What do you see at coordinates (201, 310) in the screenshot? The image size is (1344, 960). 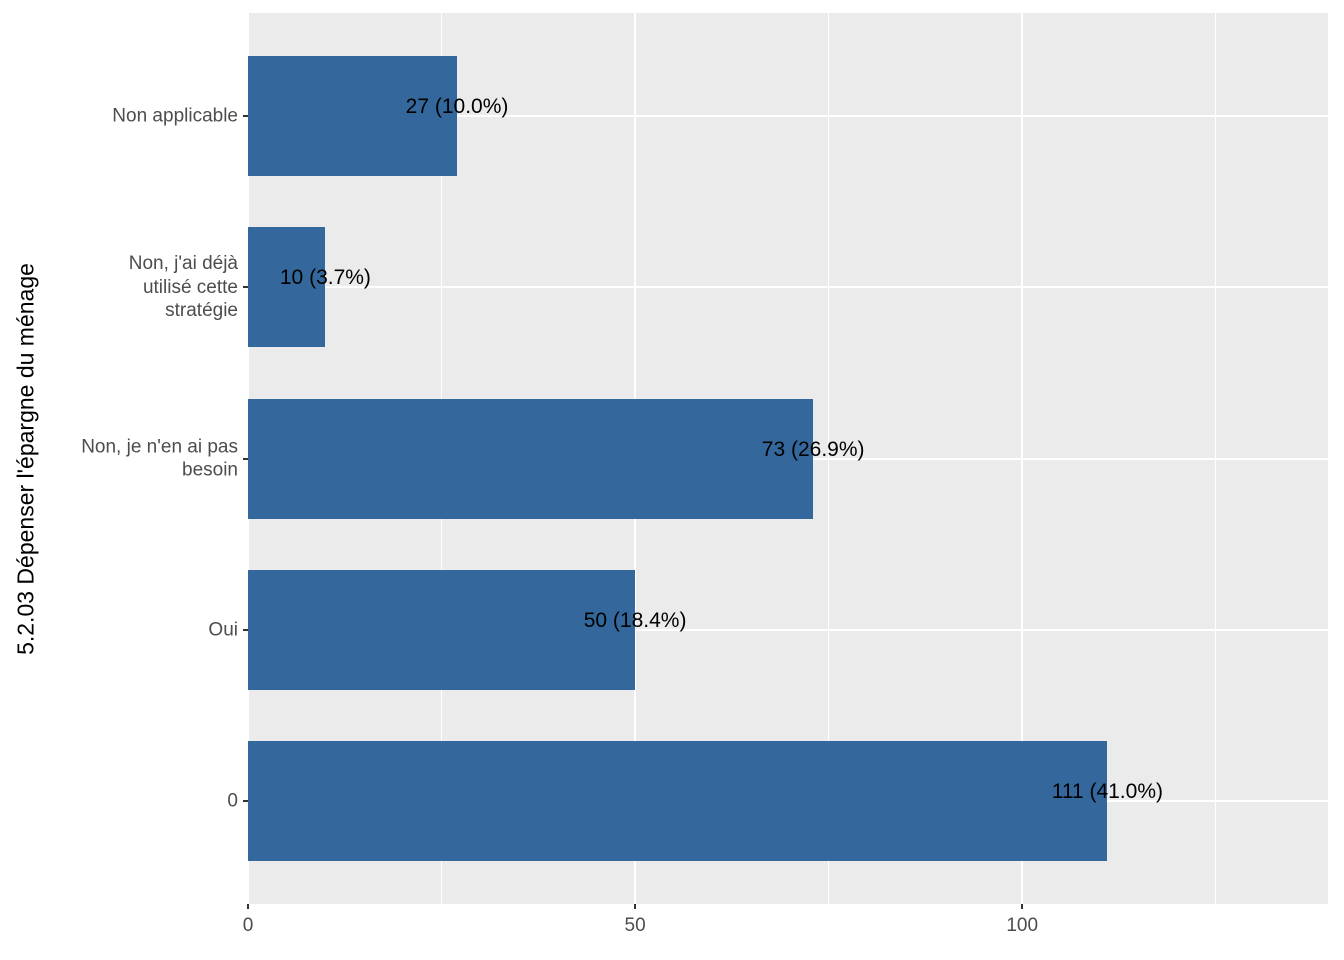 I see `y-axis-label-line: stratégie` at bounding box center [201, 310].